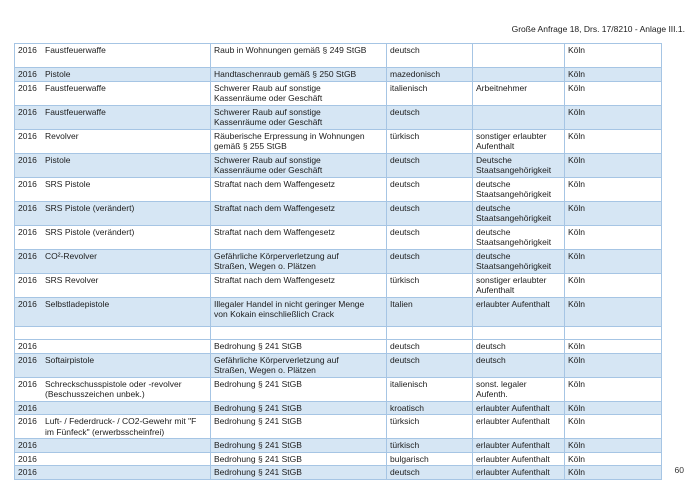 Image resolution: width=700 pixels, height=495 pixels. I want to click on year-weapon-cell: 2016 Revolver, so click(113, 141).